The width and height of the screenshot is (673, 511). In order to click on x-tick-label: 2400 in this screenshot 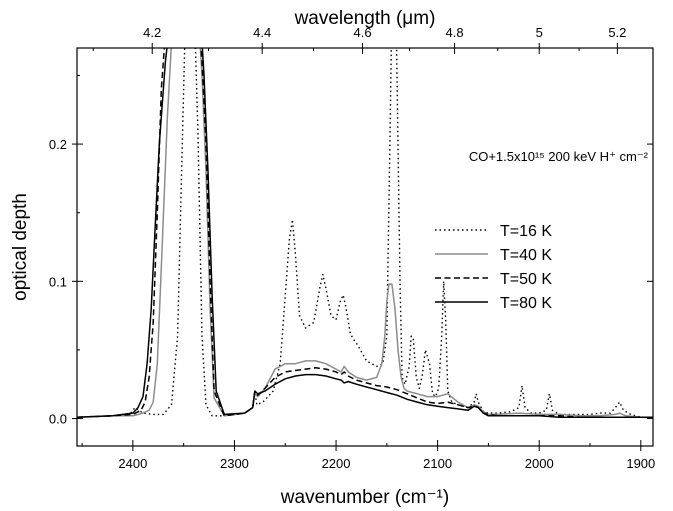, I will do `click(132, 463)`.